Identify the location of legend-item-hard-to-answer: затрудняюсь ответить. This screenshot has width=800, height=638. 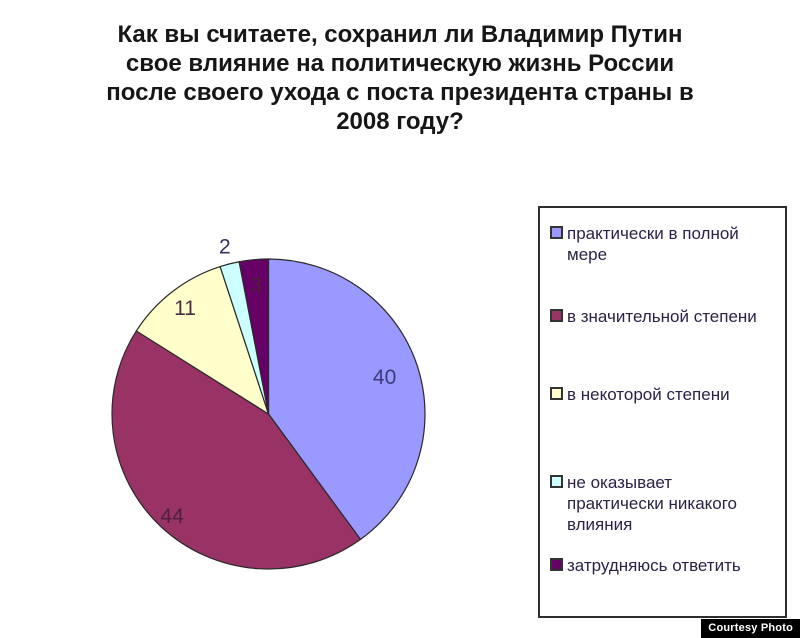
(660, 565).